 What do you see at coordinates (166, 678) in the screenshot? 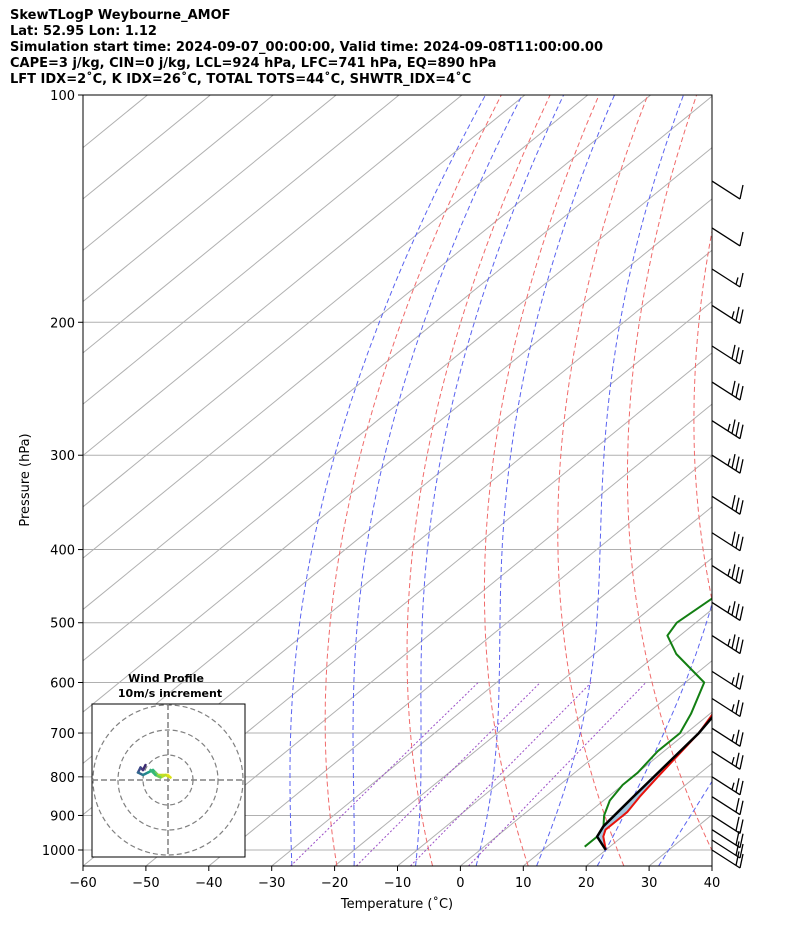
I see `hodograph-title: Wind Profile` at bounding box center [166, 678].